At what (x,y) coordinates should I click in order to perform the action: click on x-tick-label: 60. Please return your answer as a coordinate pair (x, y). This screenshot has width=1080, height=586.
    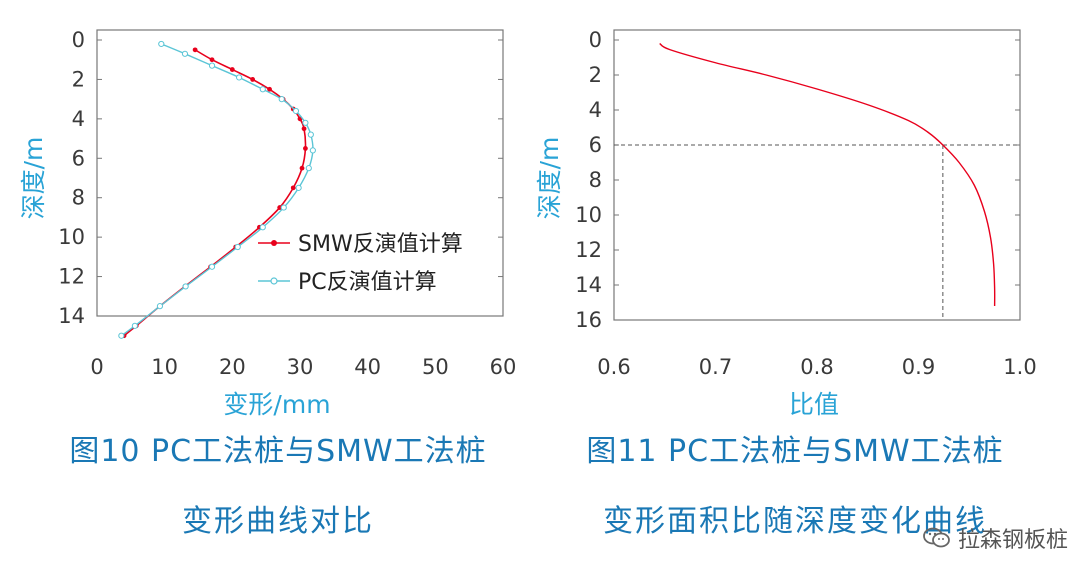
    Looking at the image, I should click on (503, 367).